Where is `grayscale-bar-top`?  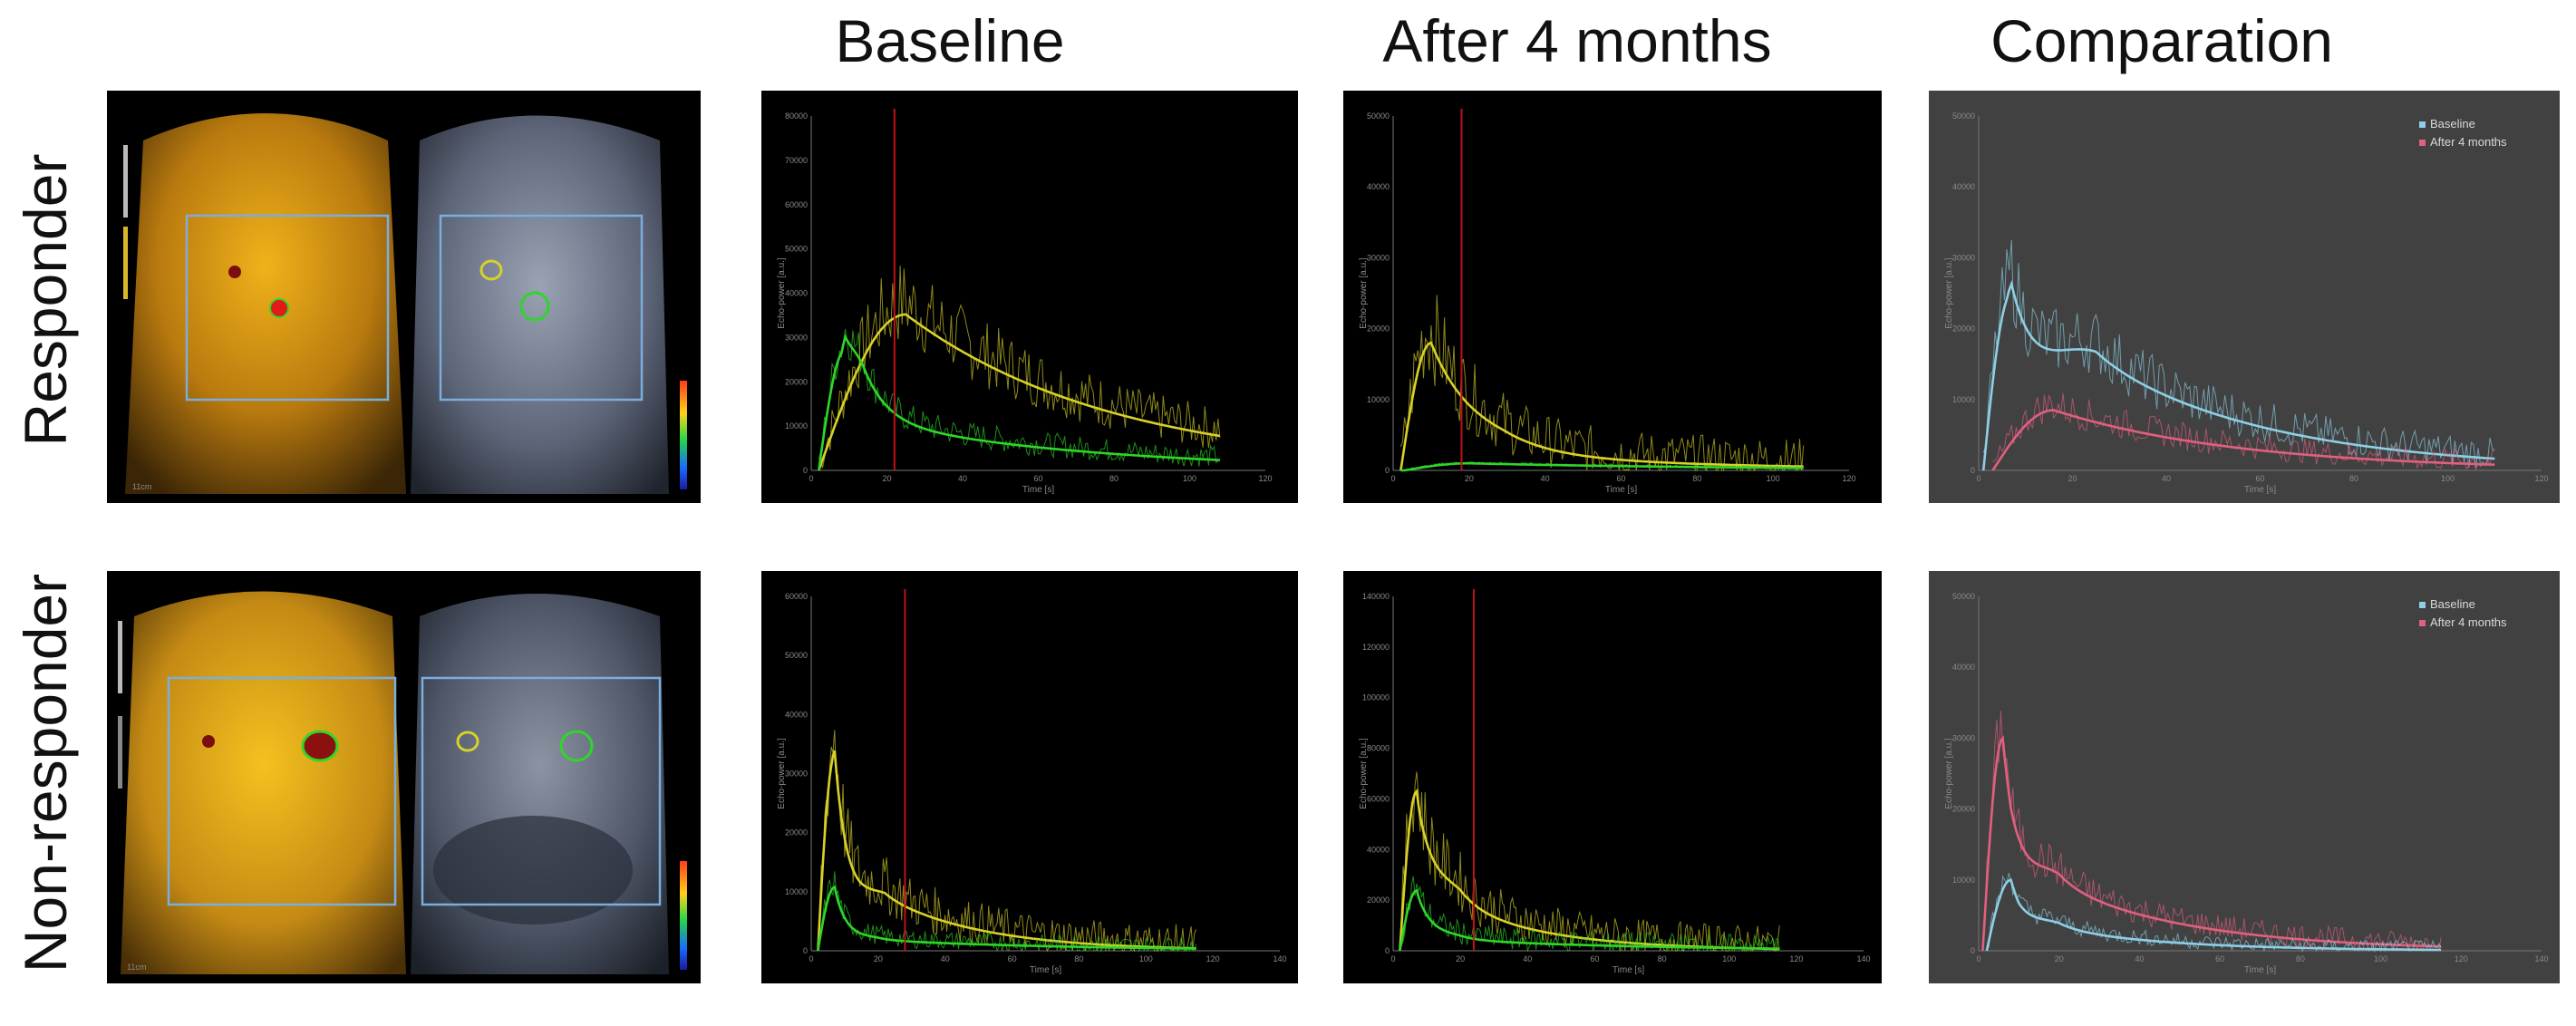
grayscale-bar-top is located at coordinates (125, 181).